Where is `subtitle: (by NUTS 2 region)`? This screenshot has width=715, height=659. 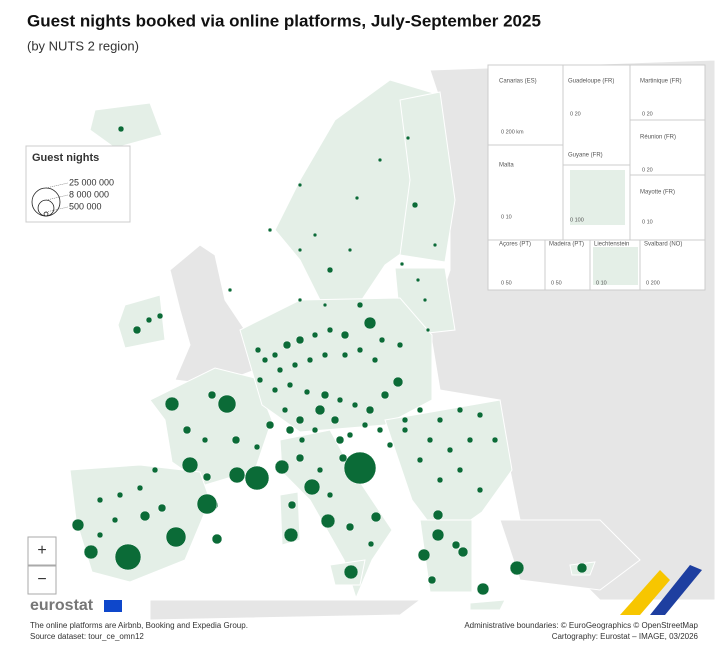
subtitle: (by NUTS 2 region) is located at coordinates (83, 45).